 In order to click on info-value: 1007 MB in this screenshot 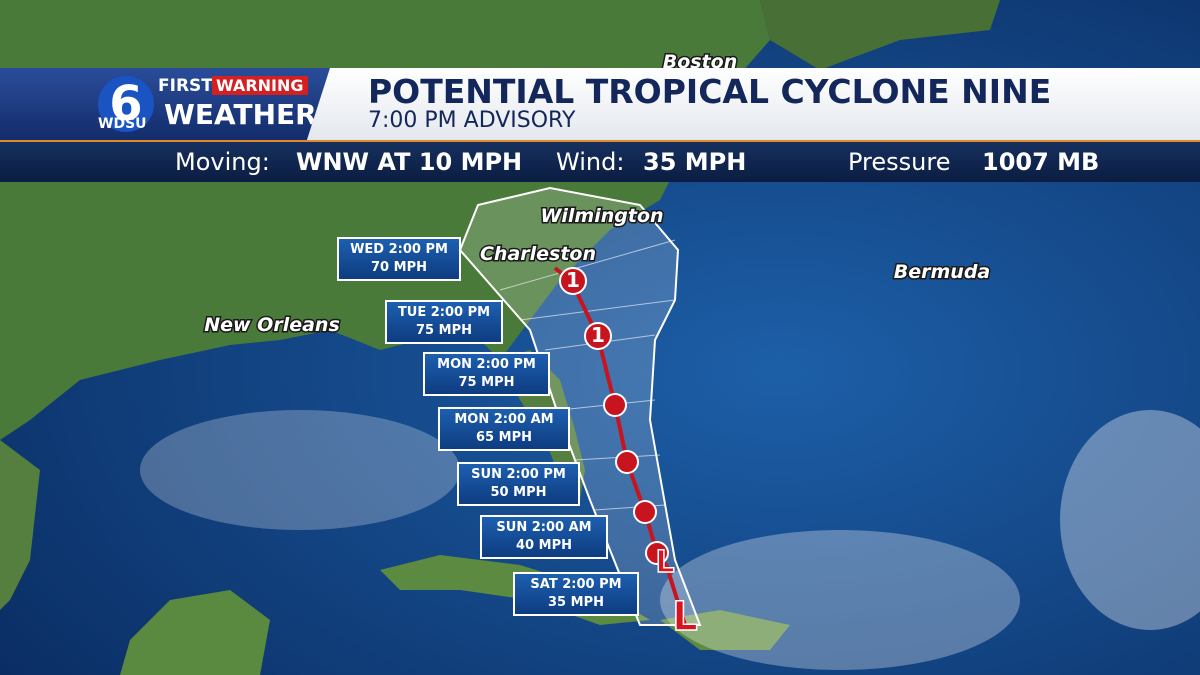, I will do `click(1040, 162)`.